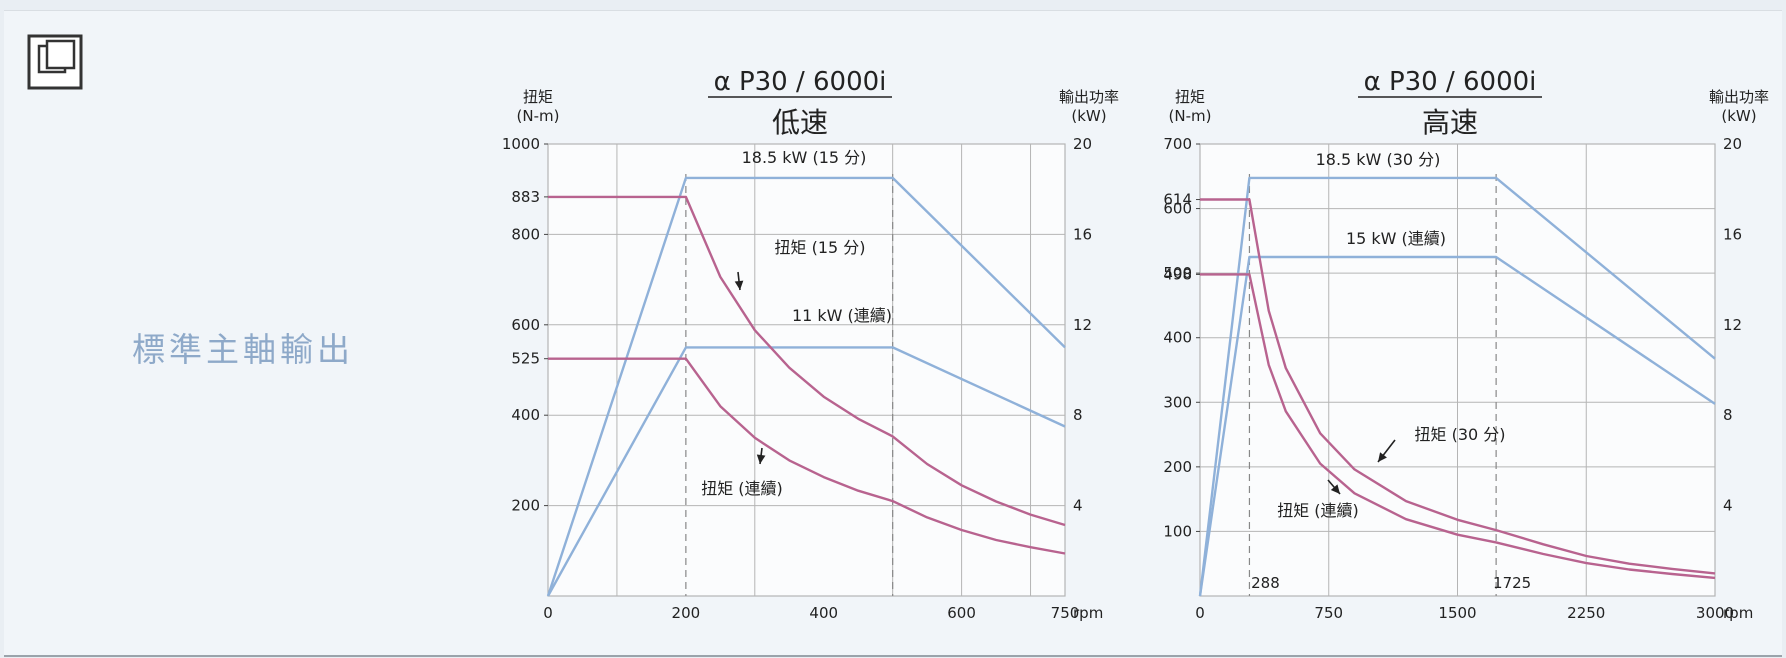 The width and height of the screenshot is (1786, 658). Describe the element at coordinates (961, 613) in the screenshot. I see `x-tick-label: 600` at that location.